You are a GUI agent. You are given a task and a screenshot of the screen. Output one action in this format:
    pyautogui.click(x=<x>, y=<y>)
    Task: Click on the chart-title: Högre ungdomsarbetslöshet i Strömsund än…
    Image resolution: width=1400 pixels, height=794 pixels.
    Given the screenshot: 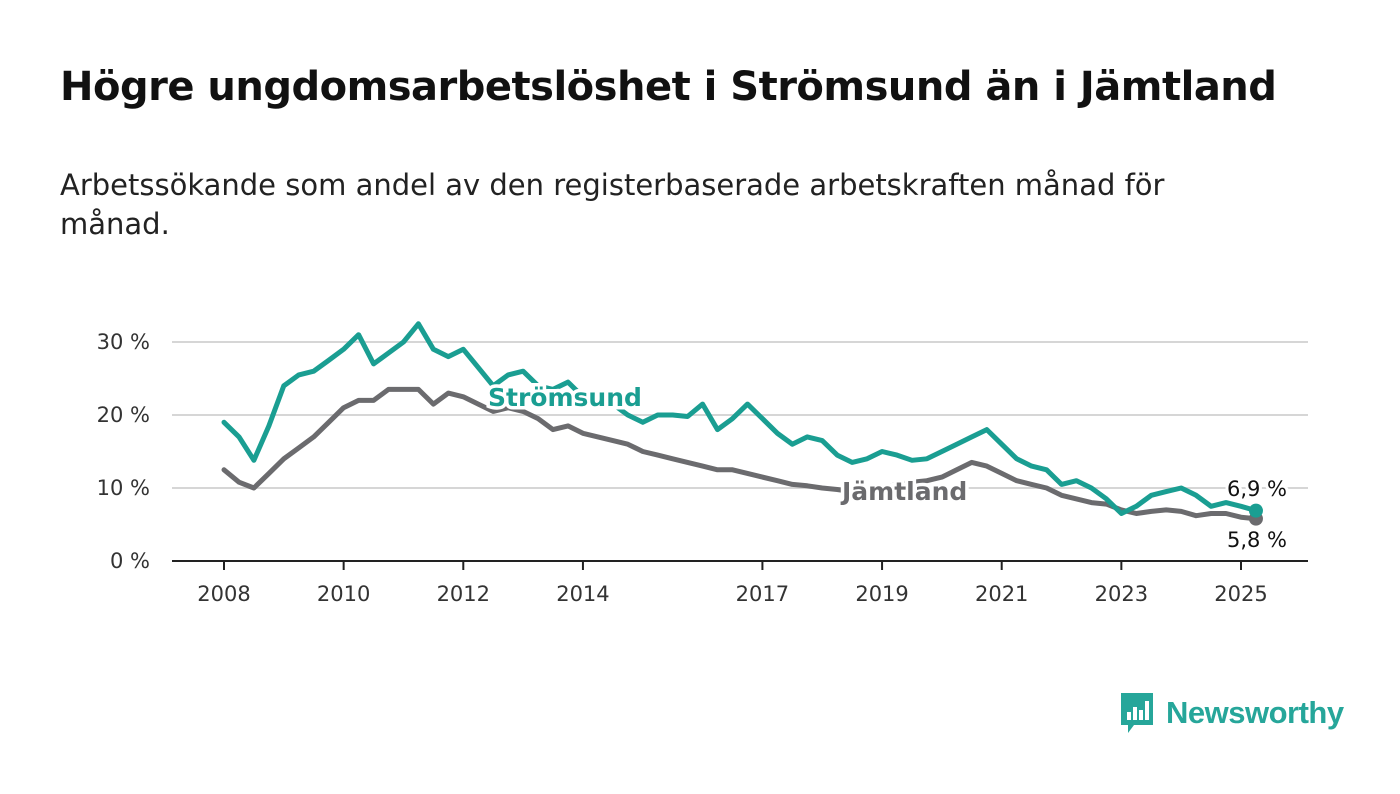 What is the action you would take?
    pyautogui.click(x=668, y=87)
    